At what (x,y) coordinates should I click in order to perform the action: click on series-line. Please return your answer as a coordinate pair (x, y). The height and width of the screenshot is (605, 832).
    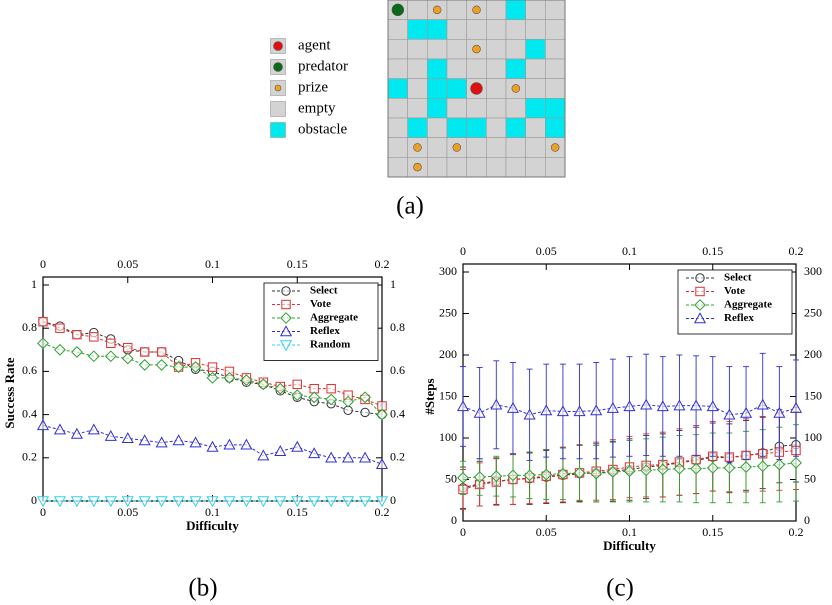
    Looking at the image, I should click on (629, 469).